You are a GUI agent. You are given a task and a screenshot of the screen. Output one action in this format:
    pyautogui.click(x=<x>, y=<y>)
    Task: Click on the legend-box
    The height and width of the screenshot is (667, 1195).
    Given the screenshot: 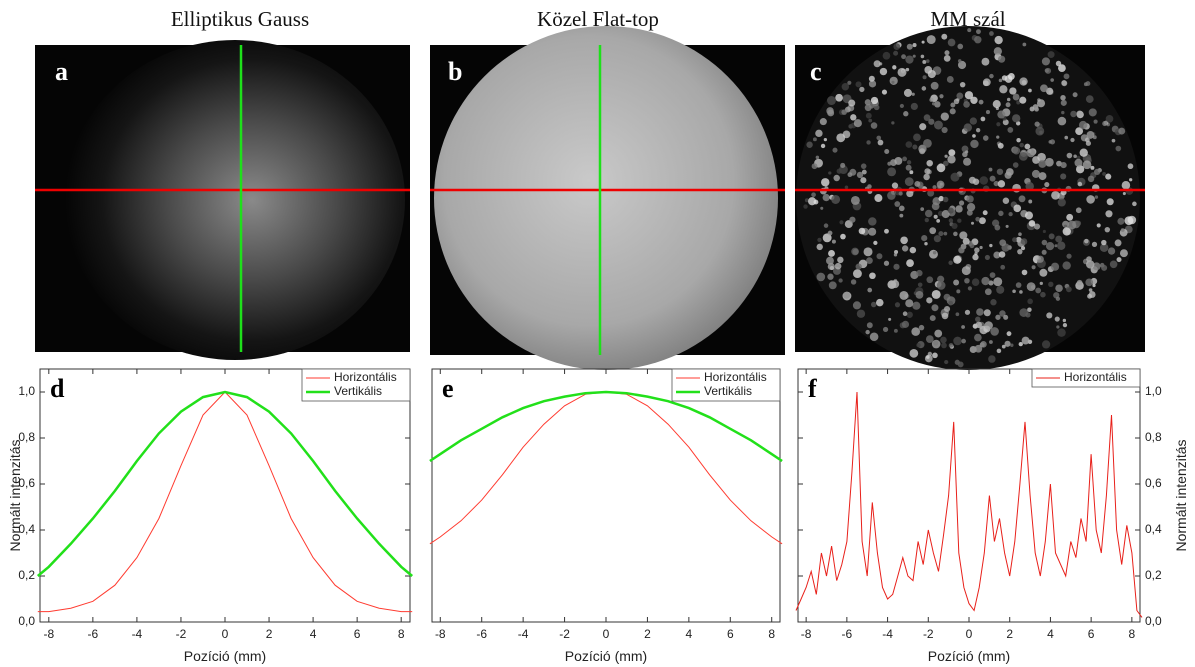 What is the action you would take?
    pyautogui.click(x=1086, y=378)
    